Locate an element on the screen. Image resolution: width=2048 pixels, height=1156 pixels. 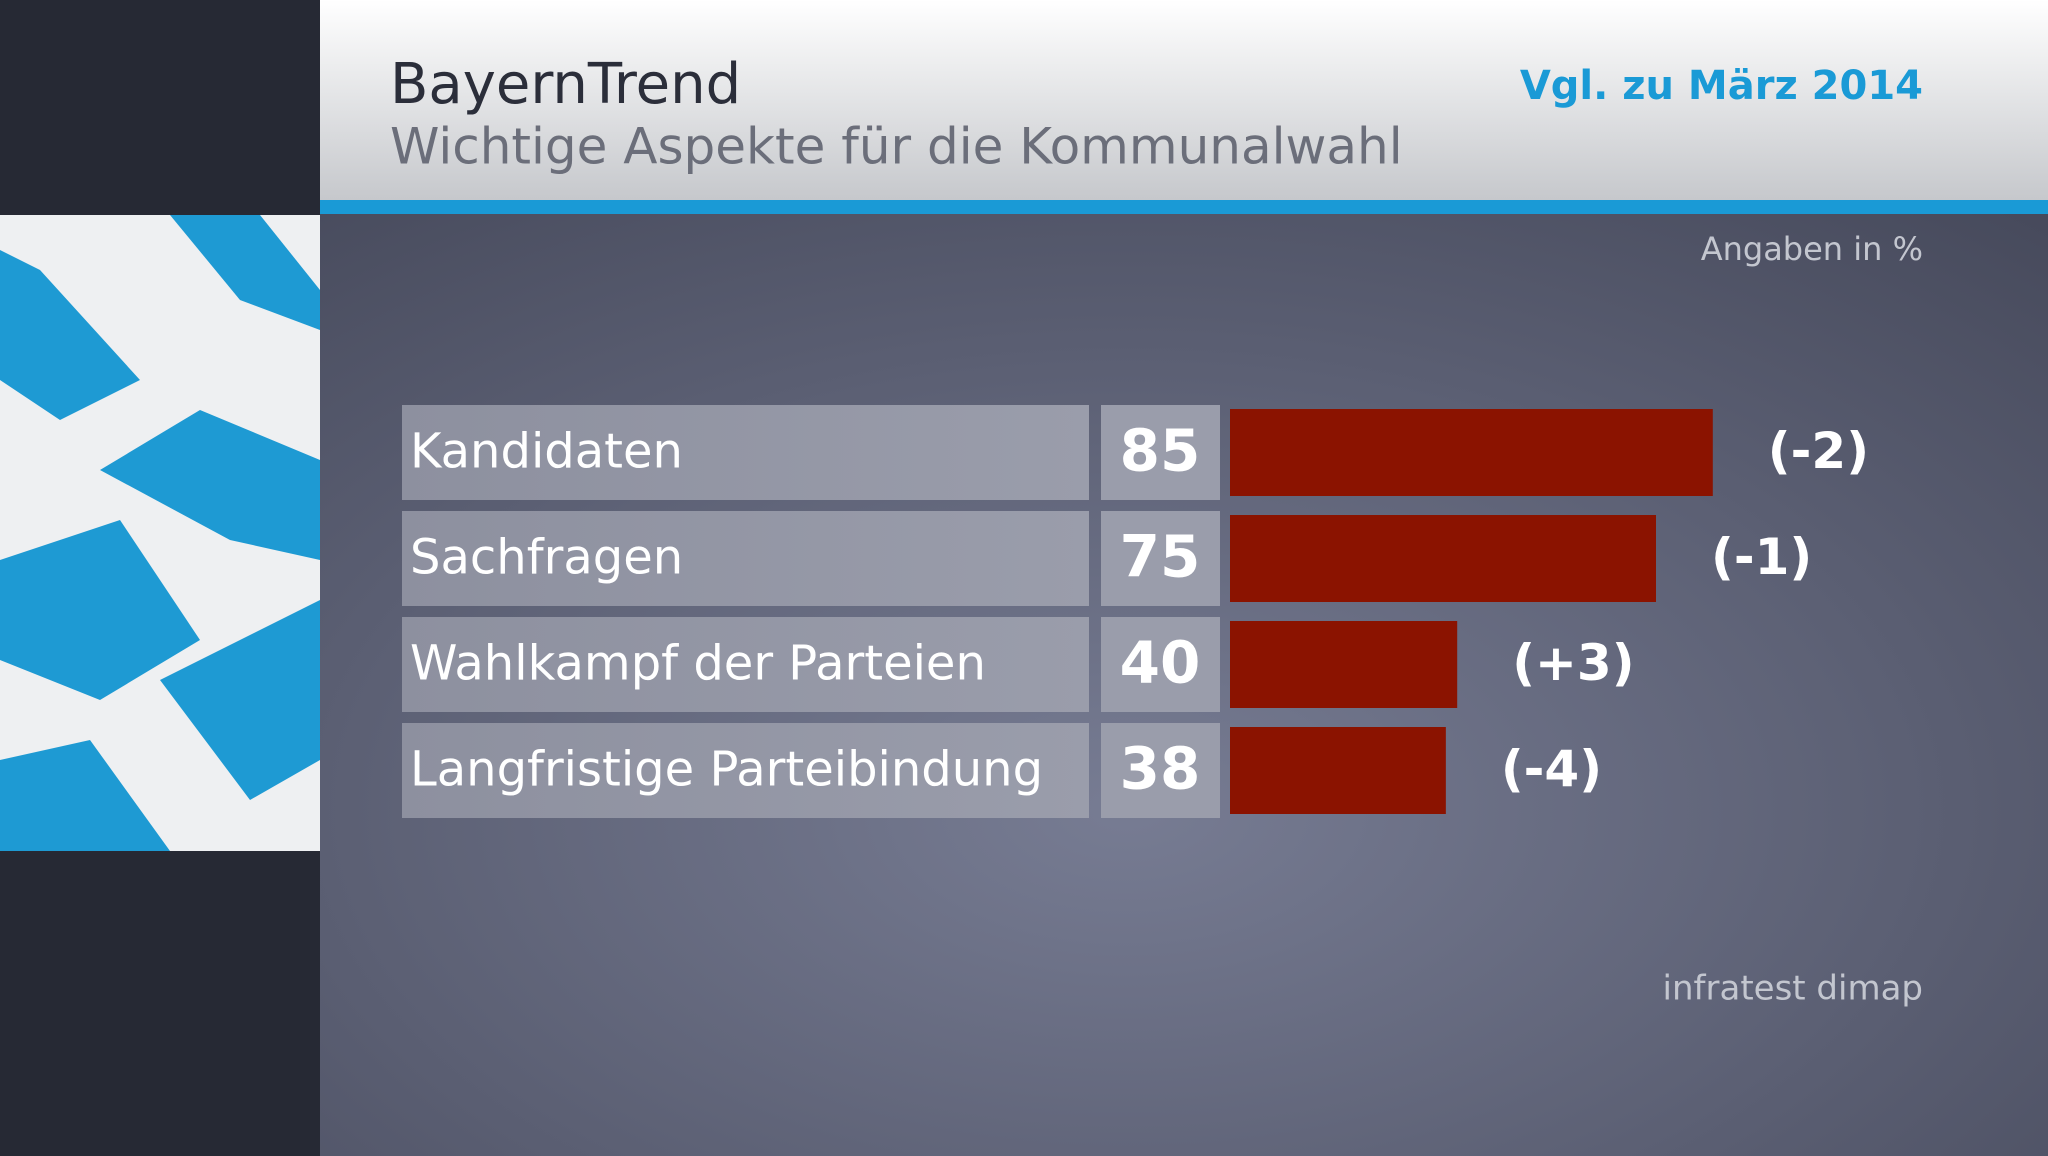
comparison: Vgl. zu März 2014 is located at coordinates (1721, 86).